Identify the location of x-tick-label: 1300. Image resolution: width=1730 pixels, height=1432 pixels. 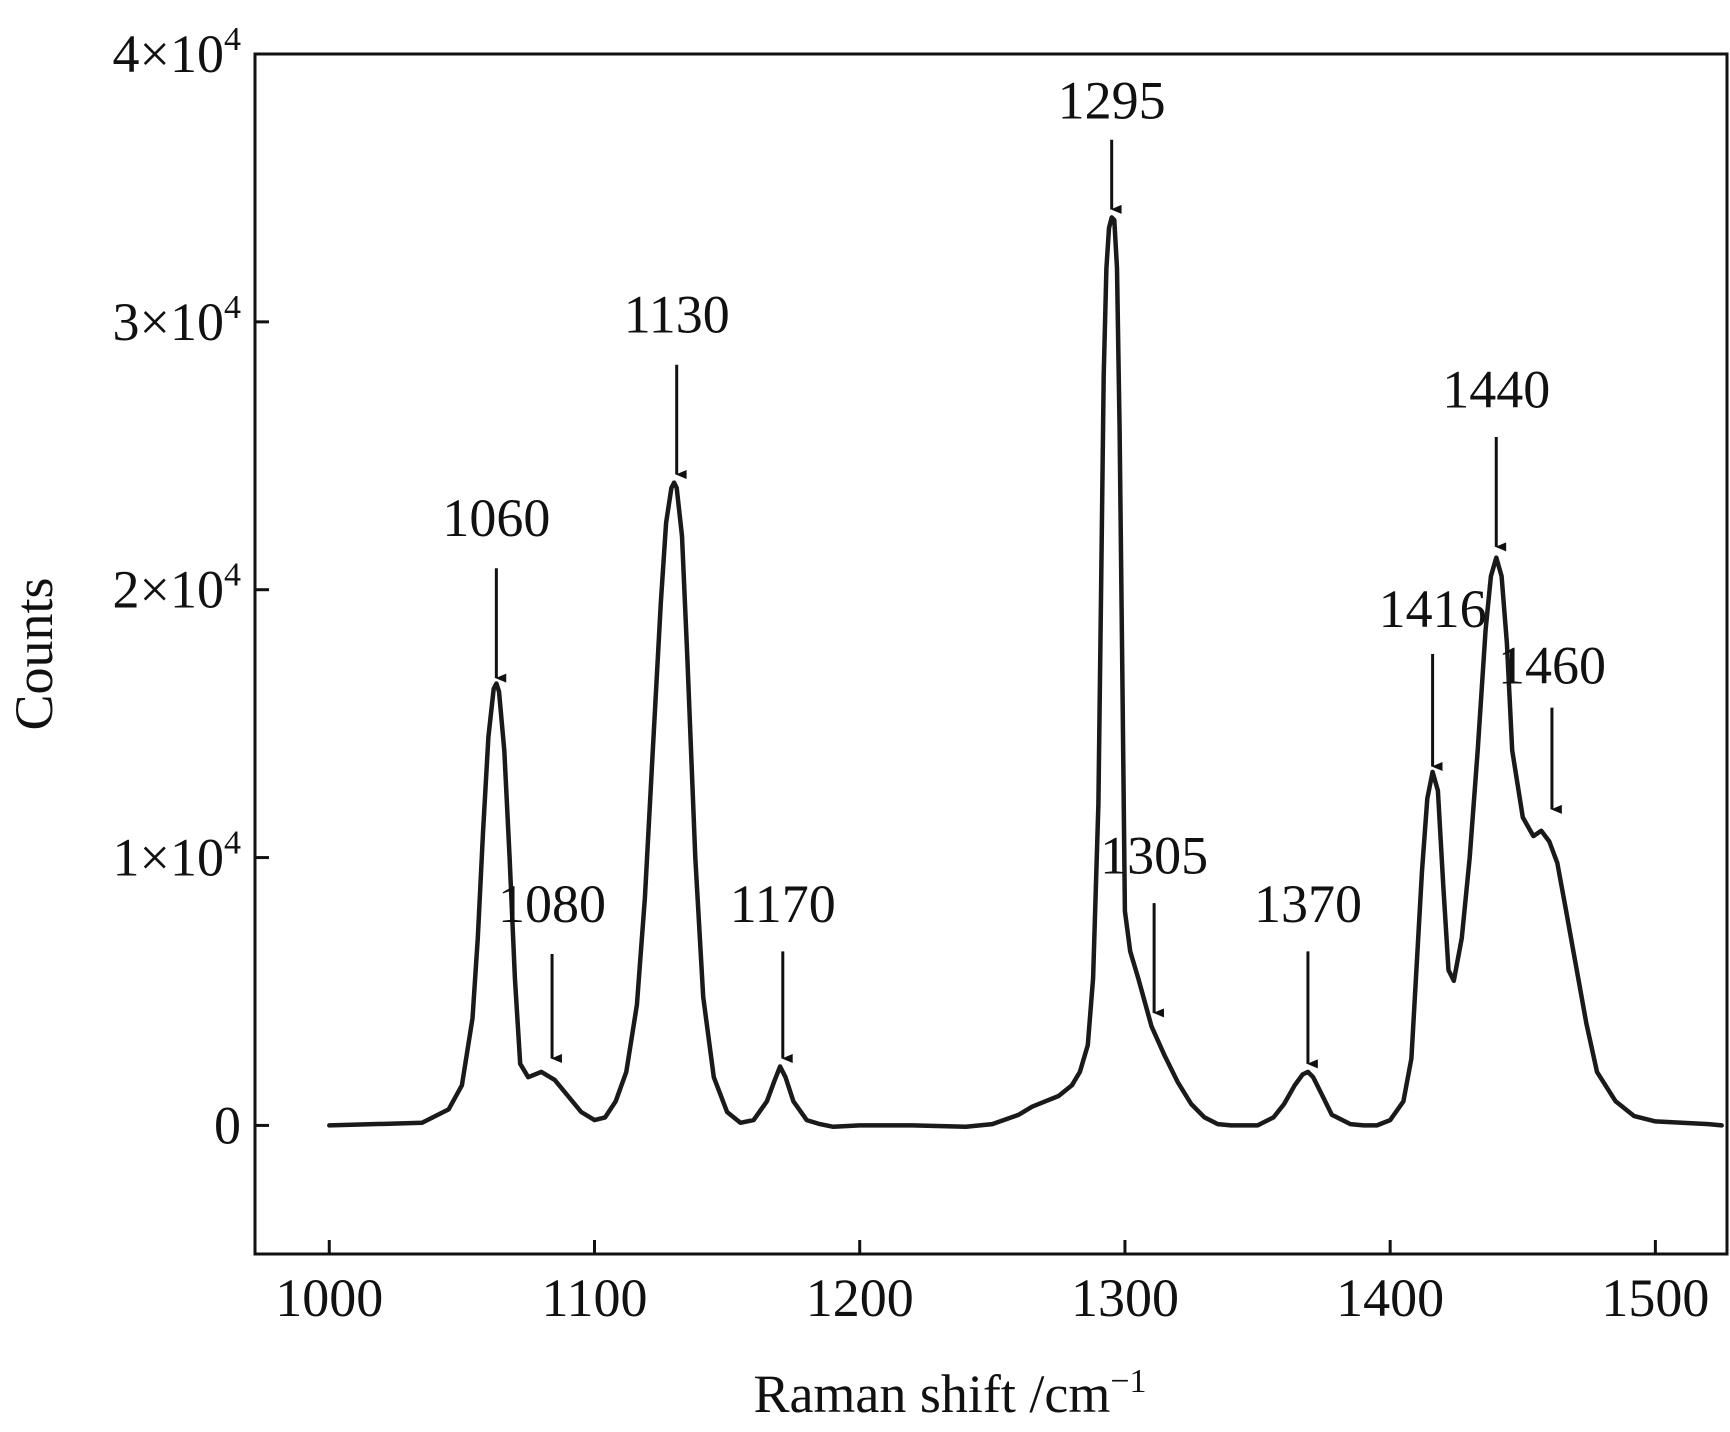
(1125, 1298).